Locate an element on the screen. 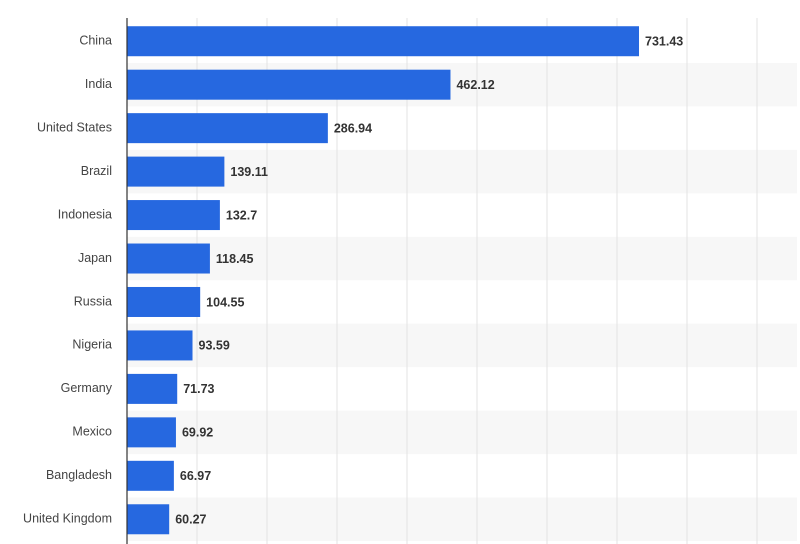 The image size is (800, 544). value-label: 69.92 is located at coordinates (197, 433).